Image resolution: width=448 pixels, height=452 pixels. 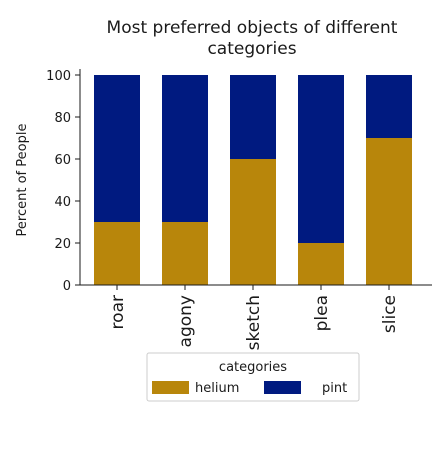 I want to click on y-tick-label: 80, so click(x=62, y=118).